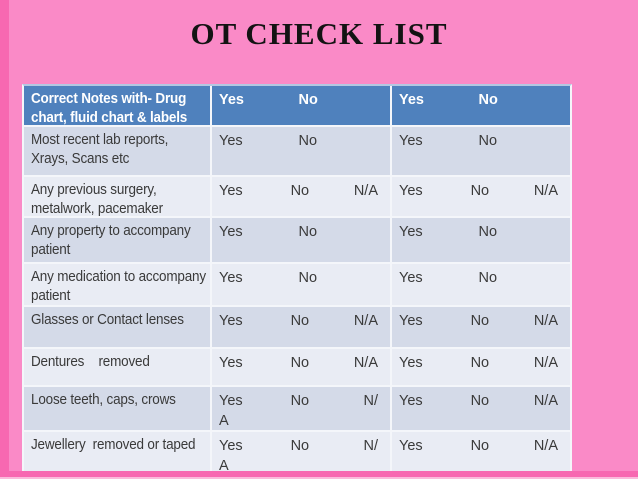 The width and height of the screenshot is (638, 479). Describe the element at coordinates (113, 445) in the screenshot. I see `row-label: Jewellery removed or taped` at that location.